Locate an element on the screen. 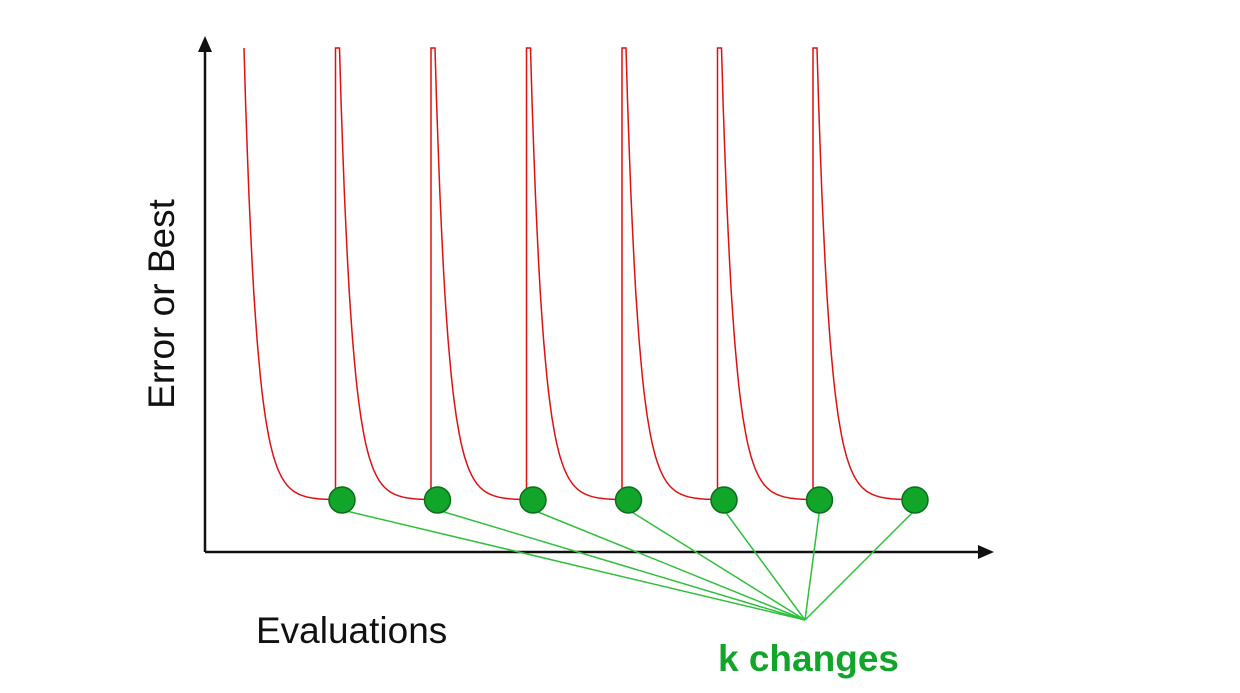 The image size is (1240, 693). y-axis-label: Error or Best is located at coordinates (161, 304).